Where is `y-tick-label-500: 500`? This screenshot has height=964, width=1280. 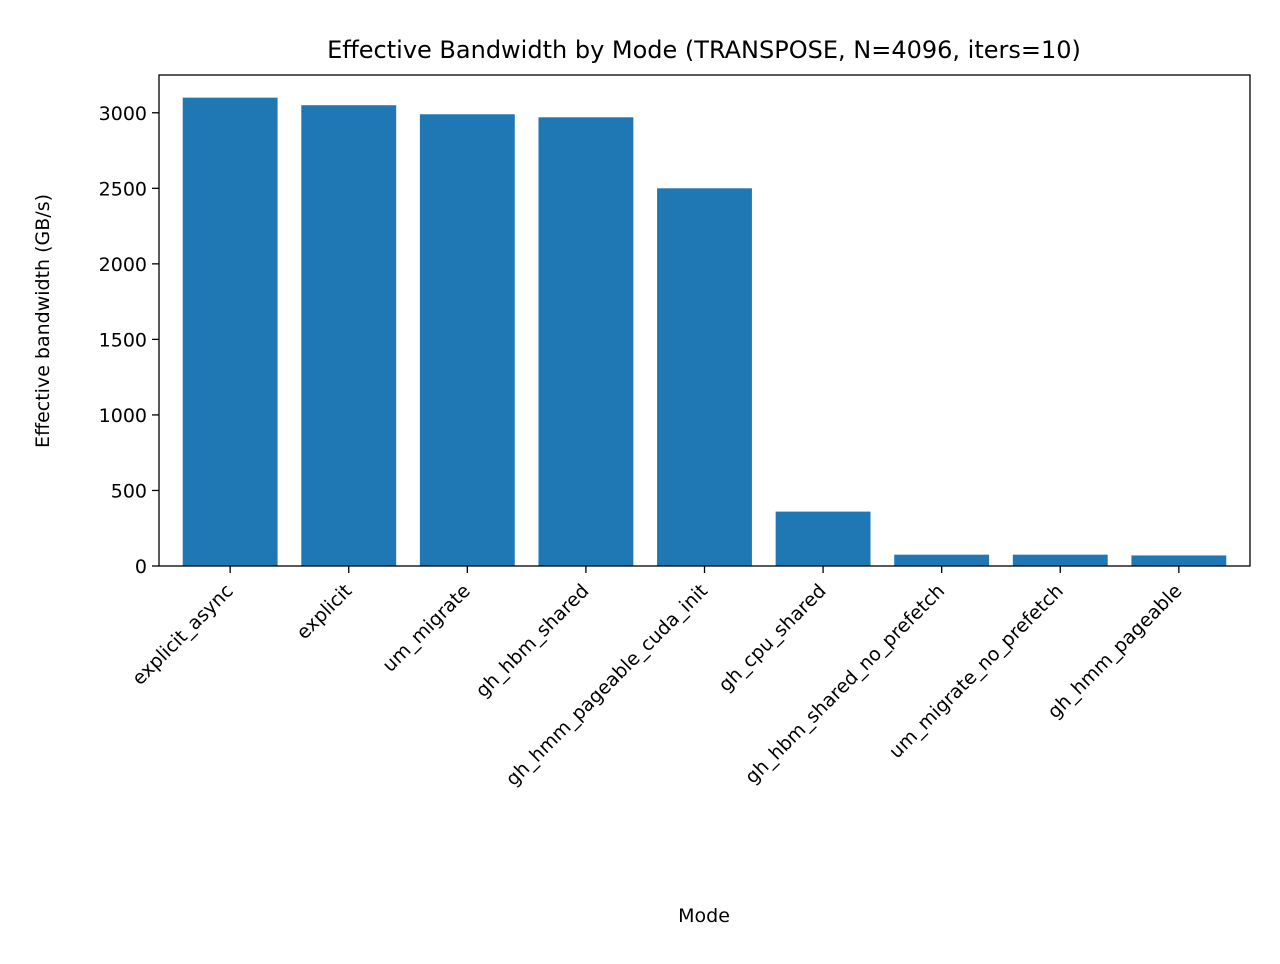
y-tick-label-500: 500 is located at coordinates (129, 491).